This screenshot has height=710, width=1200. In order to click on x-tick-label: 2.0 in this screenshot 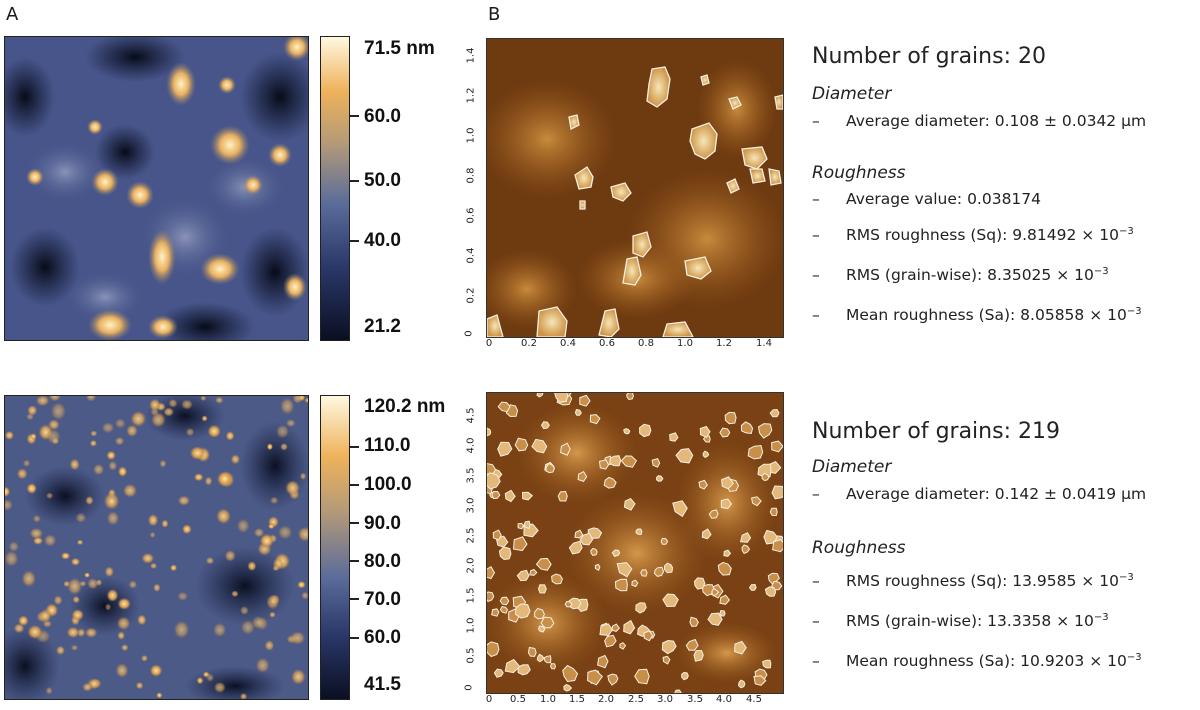, I will do `click(606, 699)`.